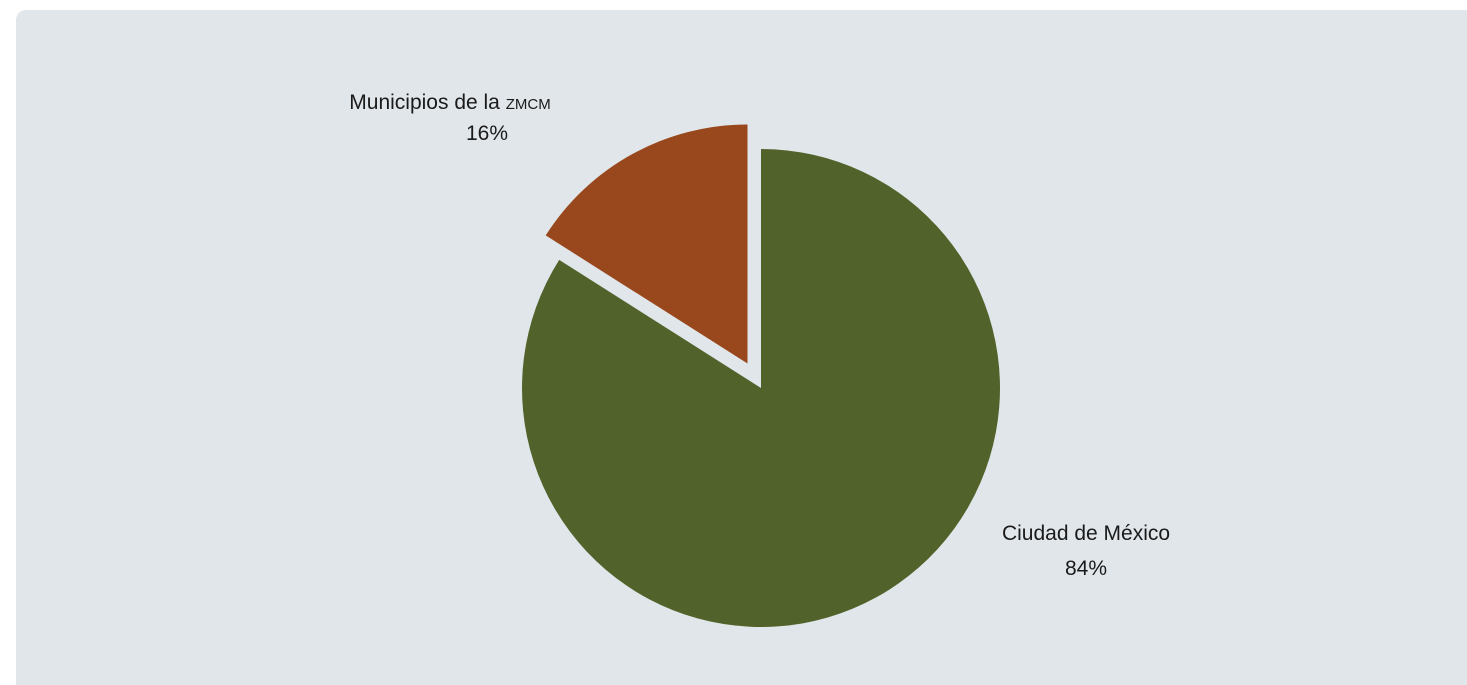 This screenshot has height=685, width=1467. I want to click on slice-label-municipios-zmcm: Municipios de la ZMCM, so click(449, 102).